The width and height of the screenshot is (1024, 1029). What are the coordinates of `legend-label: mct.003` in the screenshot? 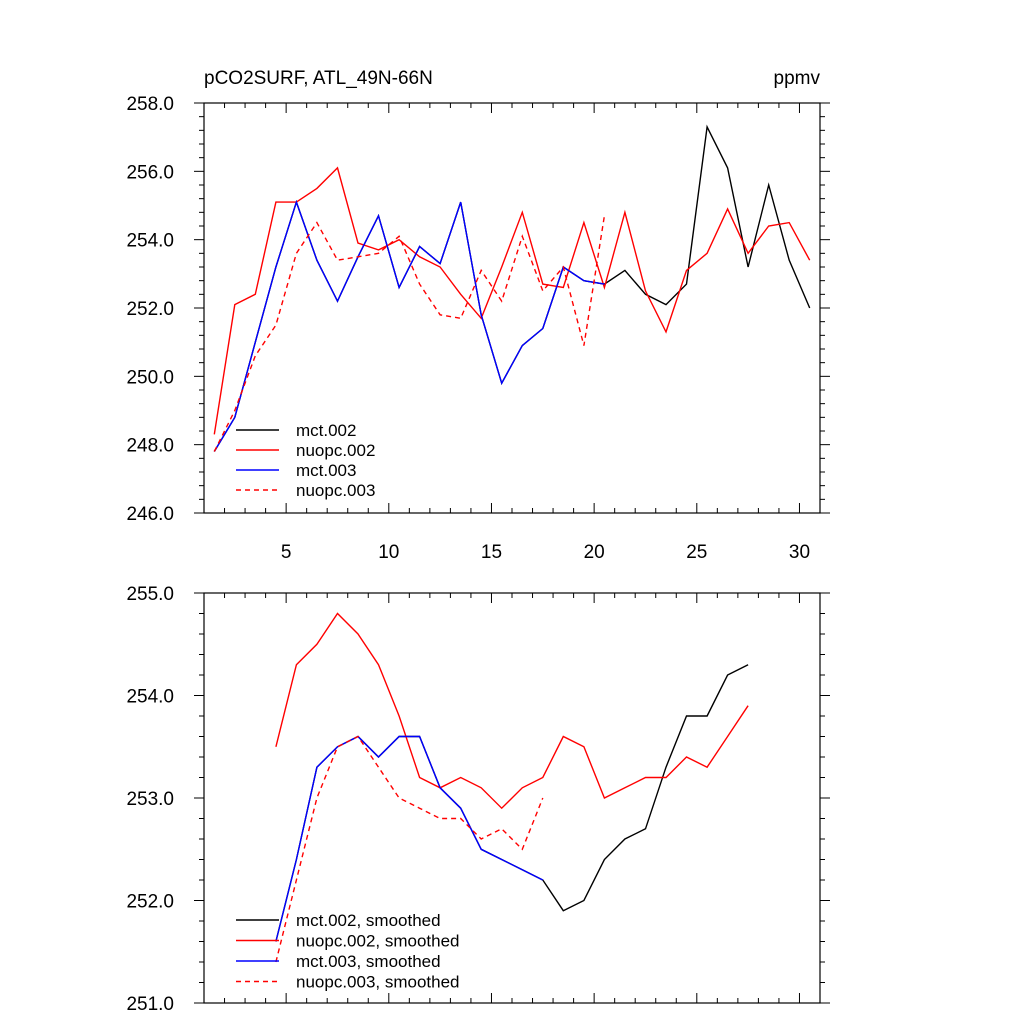 It's located at (326, 470).